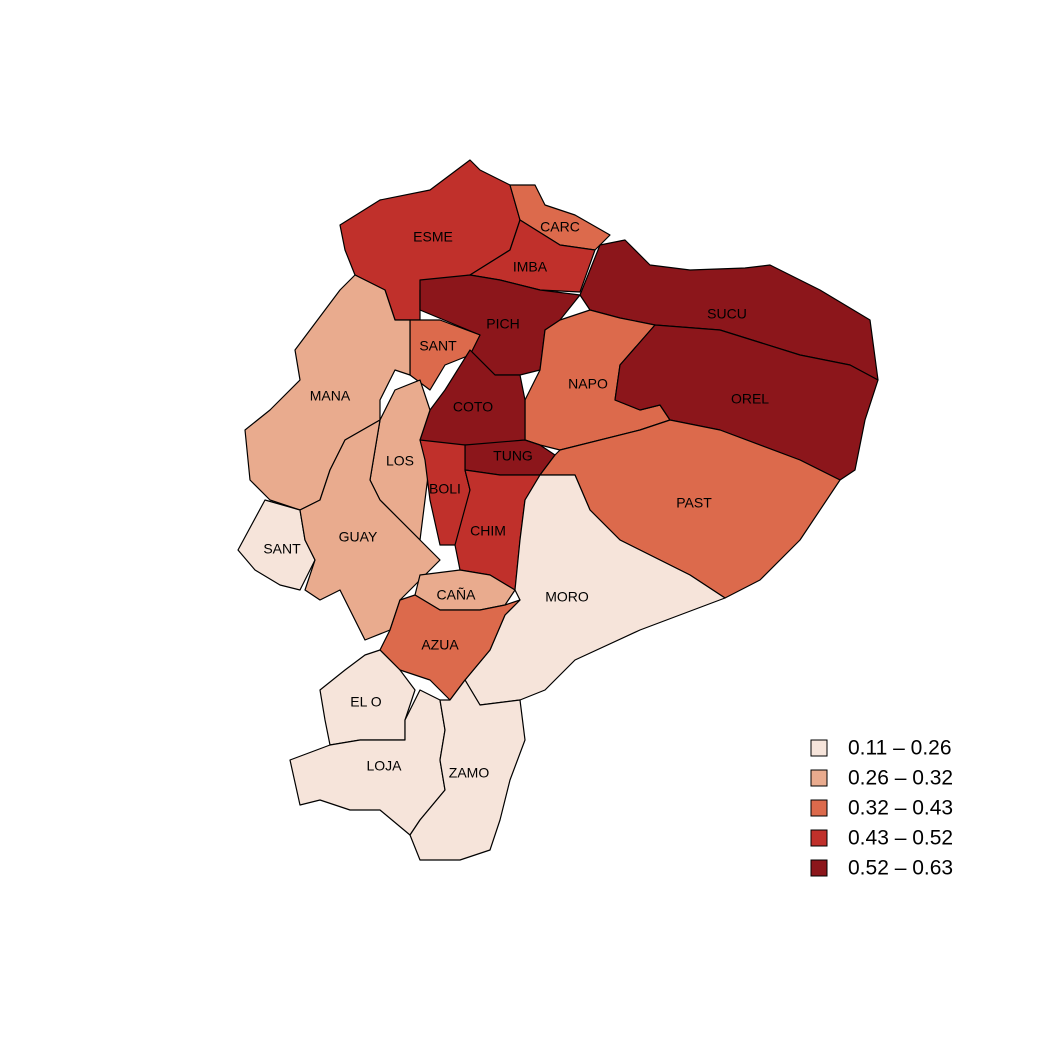 This screenshot has height=1050, width=1050. What do you see at coordinates (358, 537) in the screenshot?
I see `region-label: GUAY` at bounding box center [358, 537].